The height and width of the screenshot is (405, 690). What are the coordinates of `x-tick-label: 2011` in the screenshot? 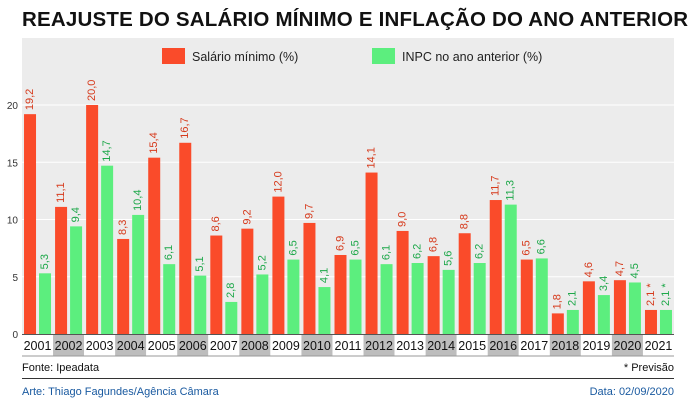 It's located at (348, 346).